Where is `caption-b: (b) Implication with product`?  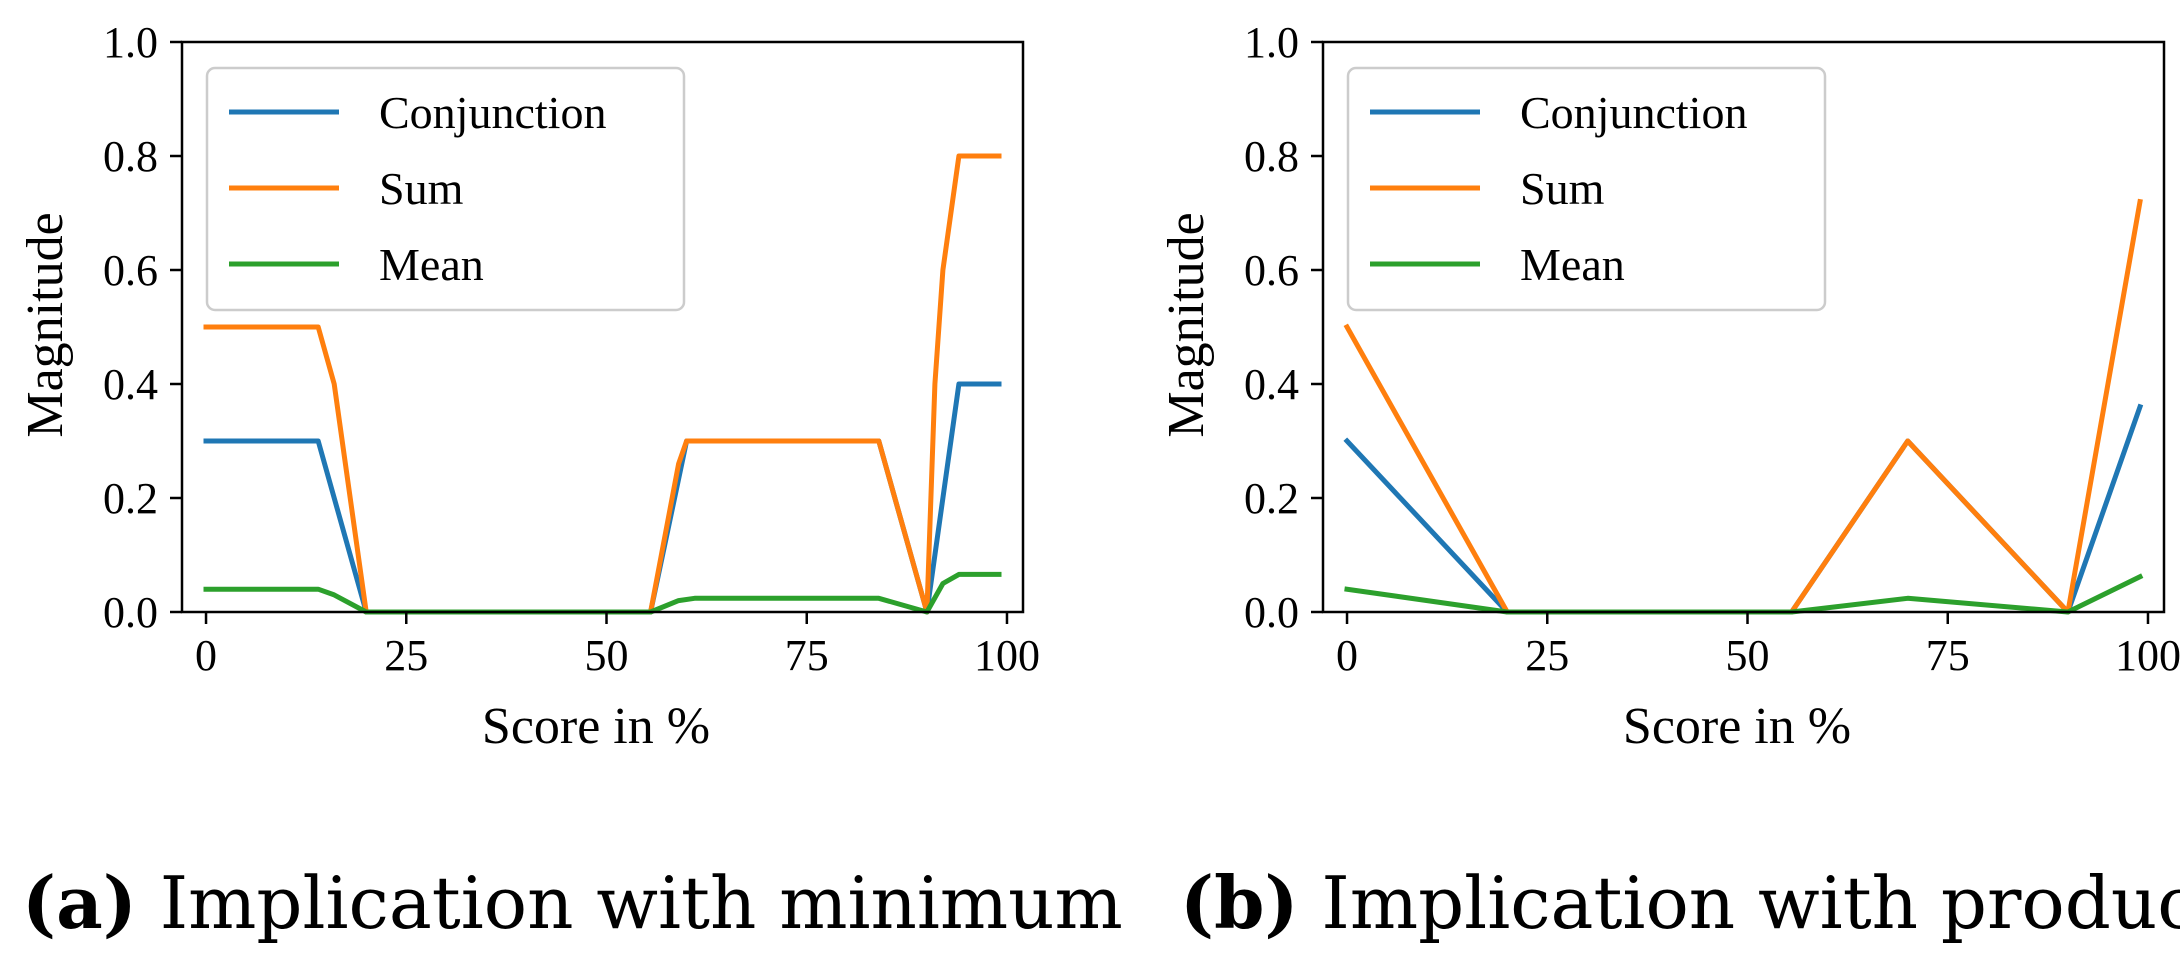
caption-b: (b) Implication with product is located at coordinates (1680, 902).